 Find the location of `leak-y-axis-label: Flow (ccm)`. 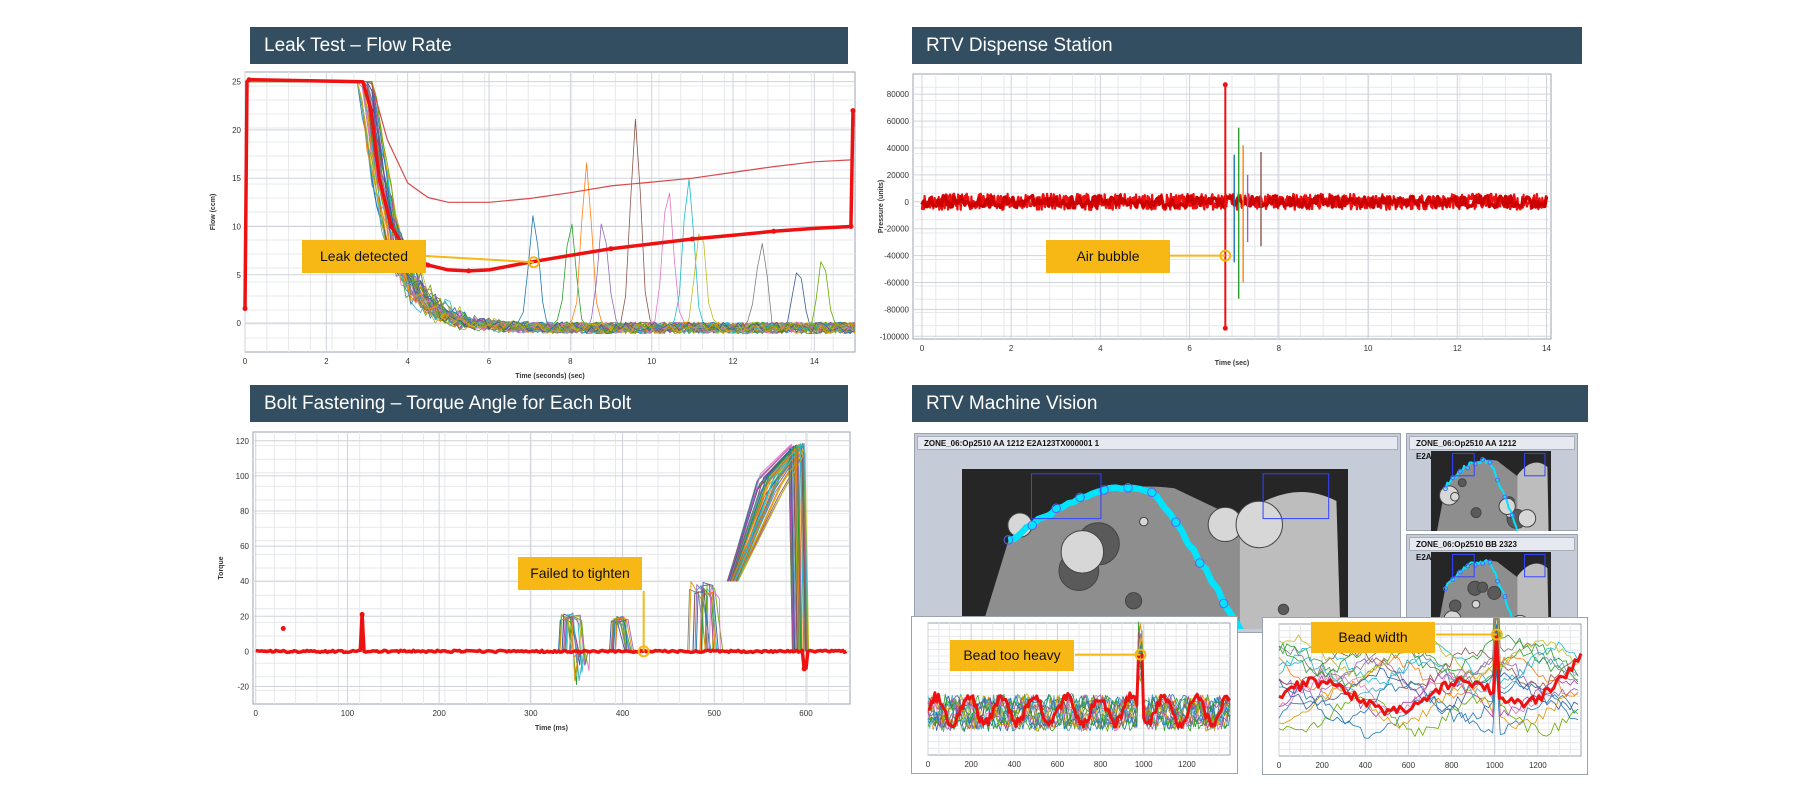

leak-y-axis-label: Flow (ccm) is located at coordinates (213, 212).